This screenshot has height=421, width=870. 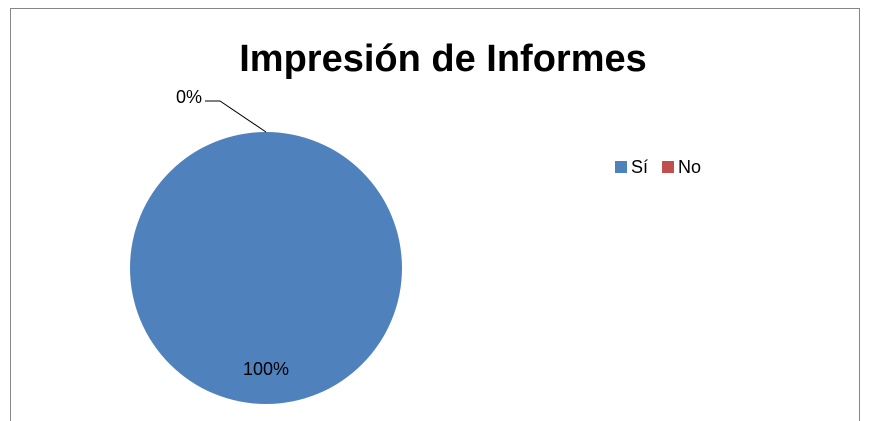 I want to click on data-label: 100%, so click(x=266, y=369).